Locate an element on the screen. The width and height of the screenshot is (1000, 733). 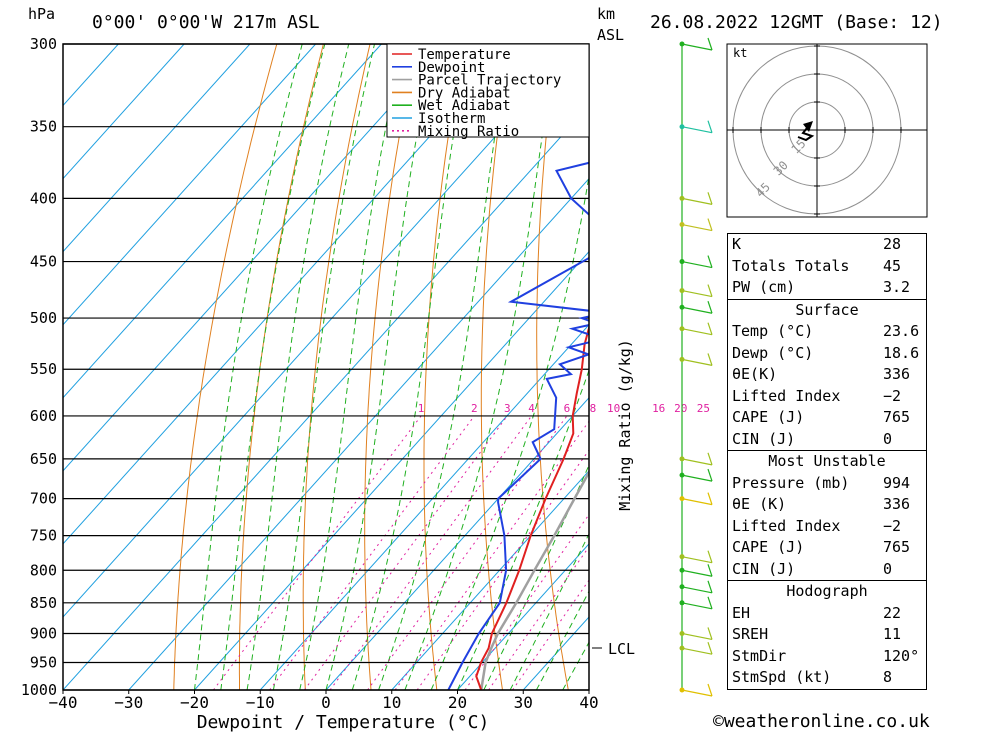
index-row-totals: Totals Totals 45 is located at coordinates (817, 265).